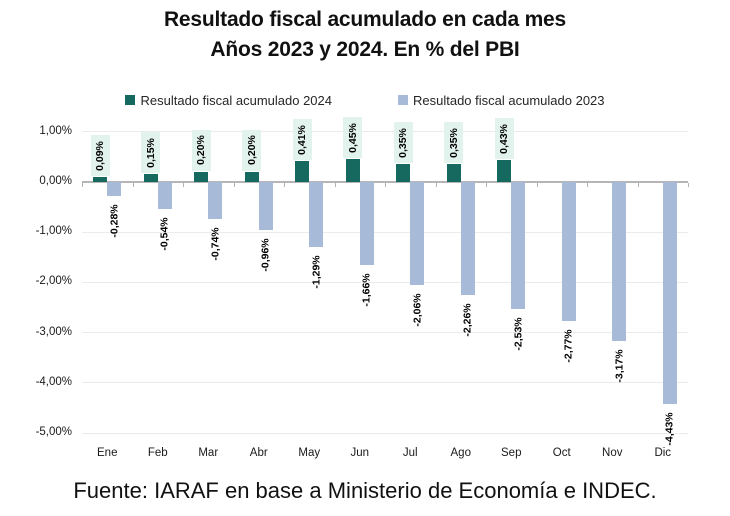 This screenshot has height=516, width=730. Describe the element at coordinates (511, 453) in the screenshot. I see `x-axis-label-sep: Sep` at that location.